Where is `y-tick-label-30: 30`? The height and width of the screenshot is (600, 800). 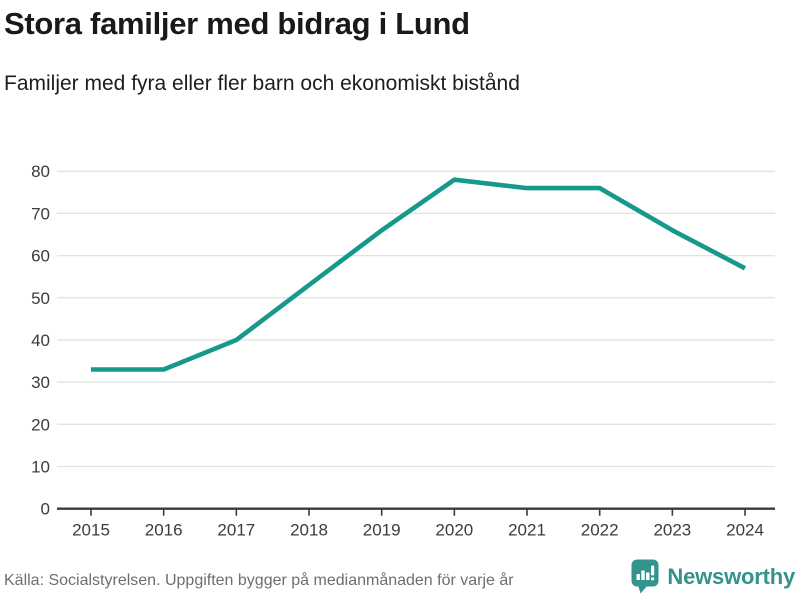
y-tick-label-30: 30 is located at coordinates (40, 382).